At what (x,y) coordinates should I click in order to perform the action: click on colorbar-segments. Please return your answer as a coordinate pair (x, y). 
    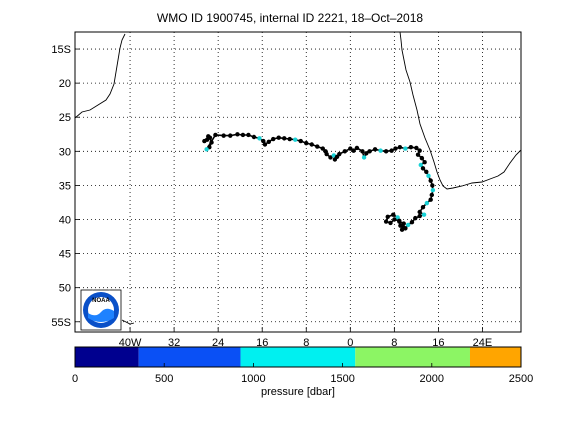
    Looking at the image, I should click on (298, 357).